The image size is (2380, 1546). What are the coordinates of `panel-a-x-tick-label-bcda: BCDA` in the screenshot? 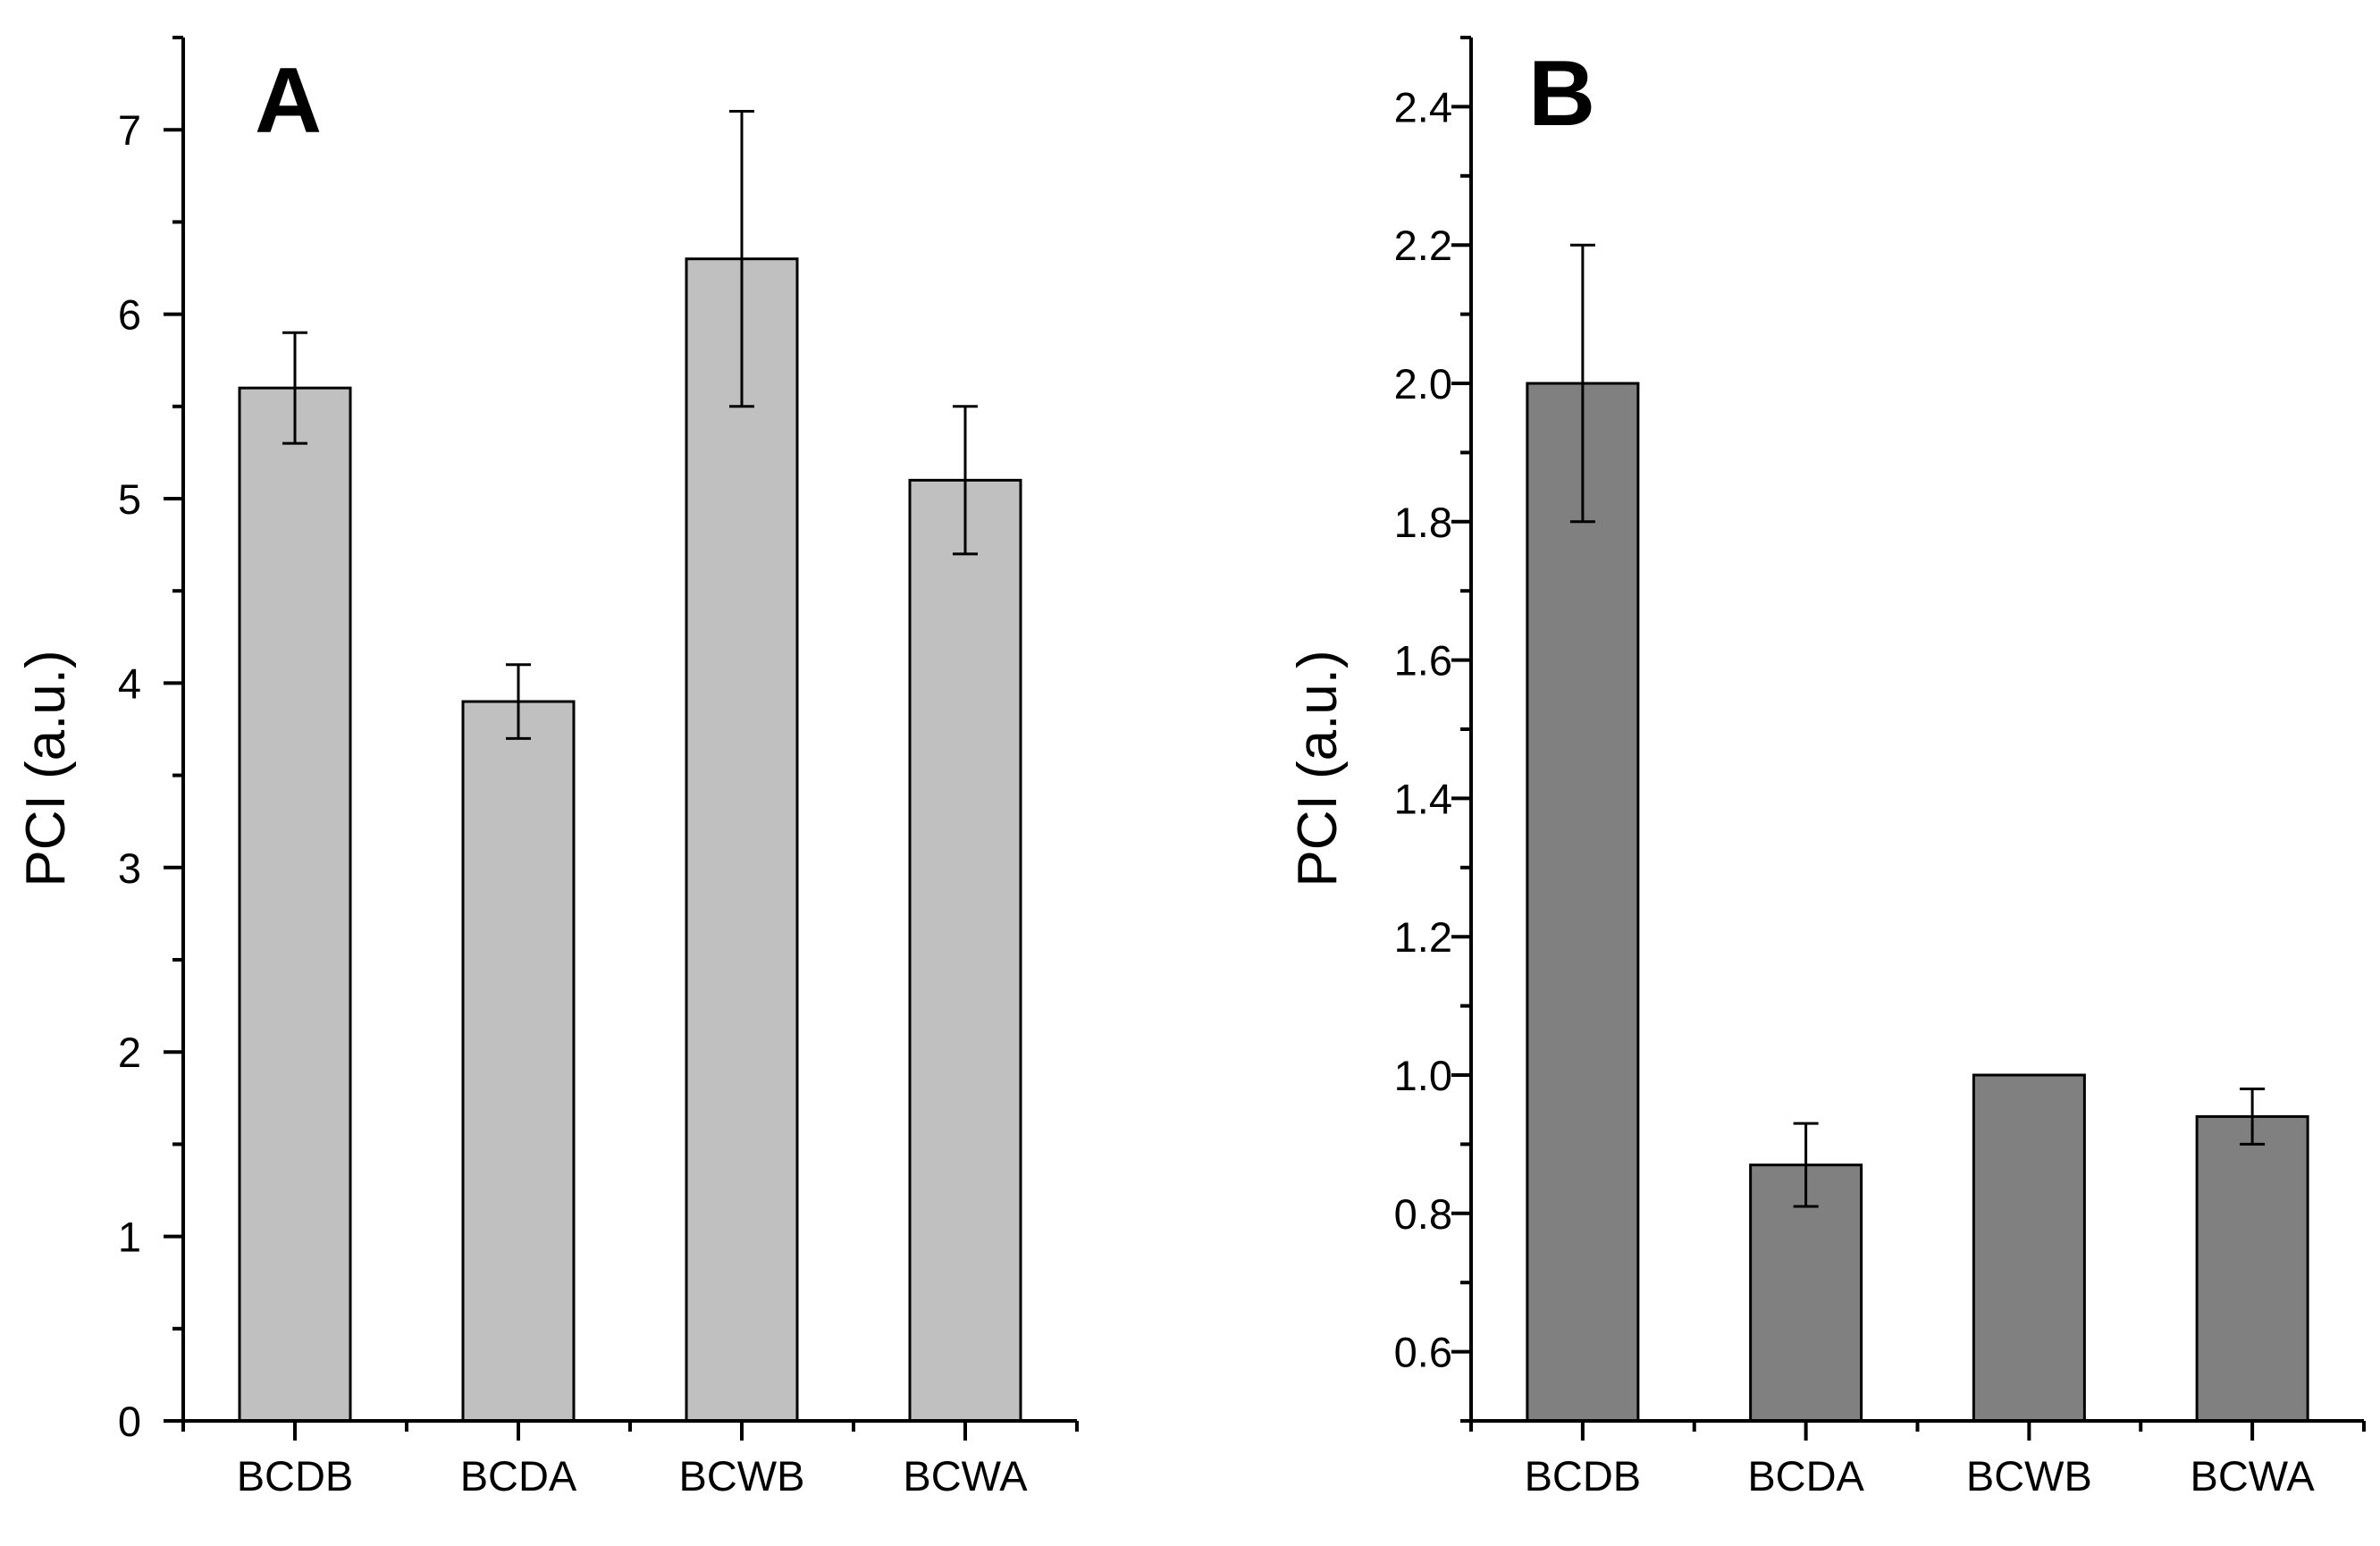 It's located at (518, 1476).